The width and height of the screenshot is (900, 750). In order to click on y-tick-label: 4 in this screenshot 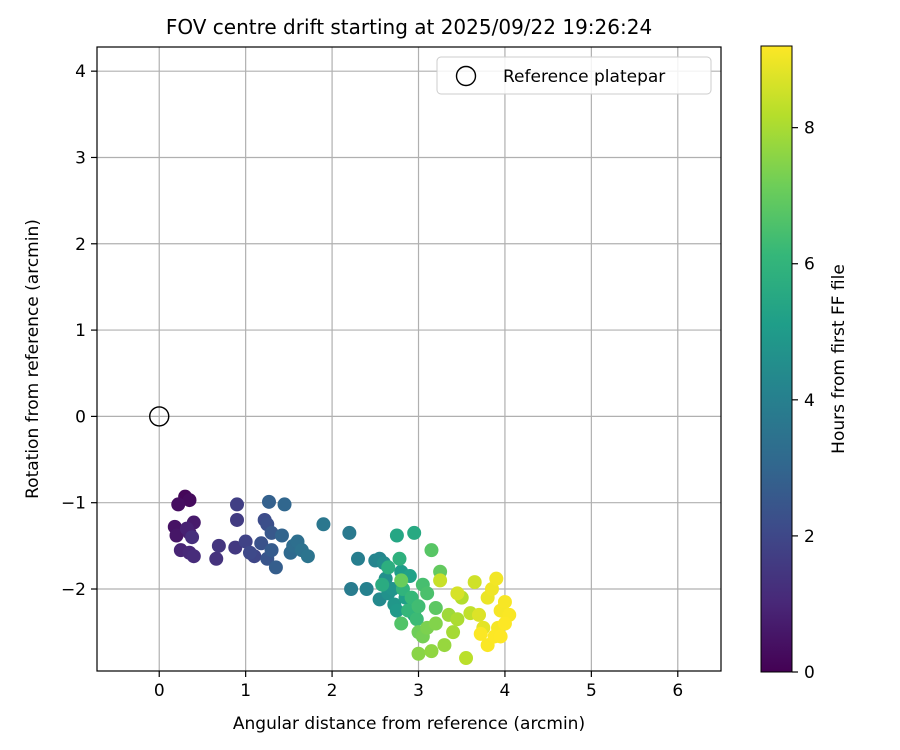, I will do `click(80, 72)`.